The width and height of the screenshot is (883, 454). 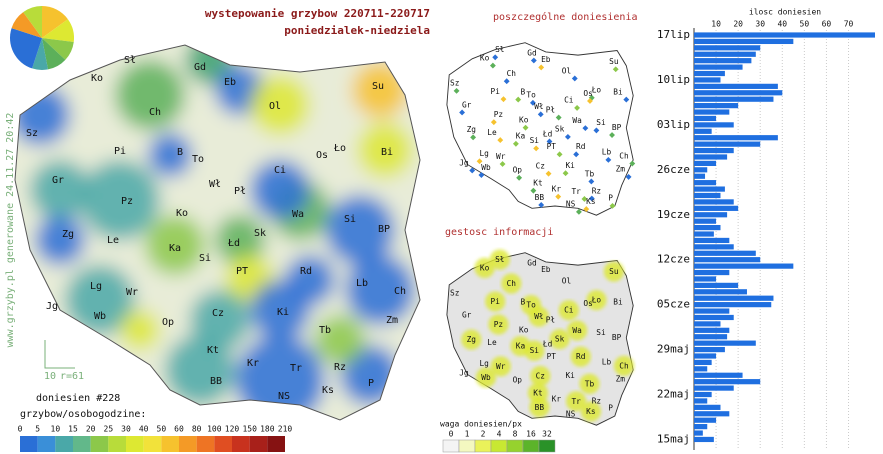 I want to click on city-label: Wb, so click(x=486, y=377).